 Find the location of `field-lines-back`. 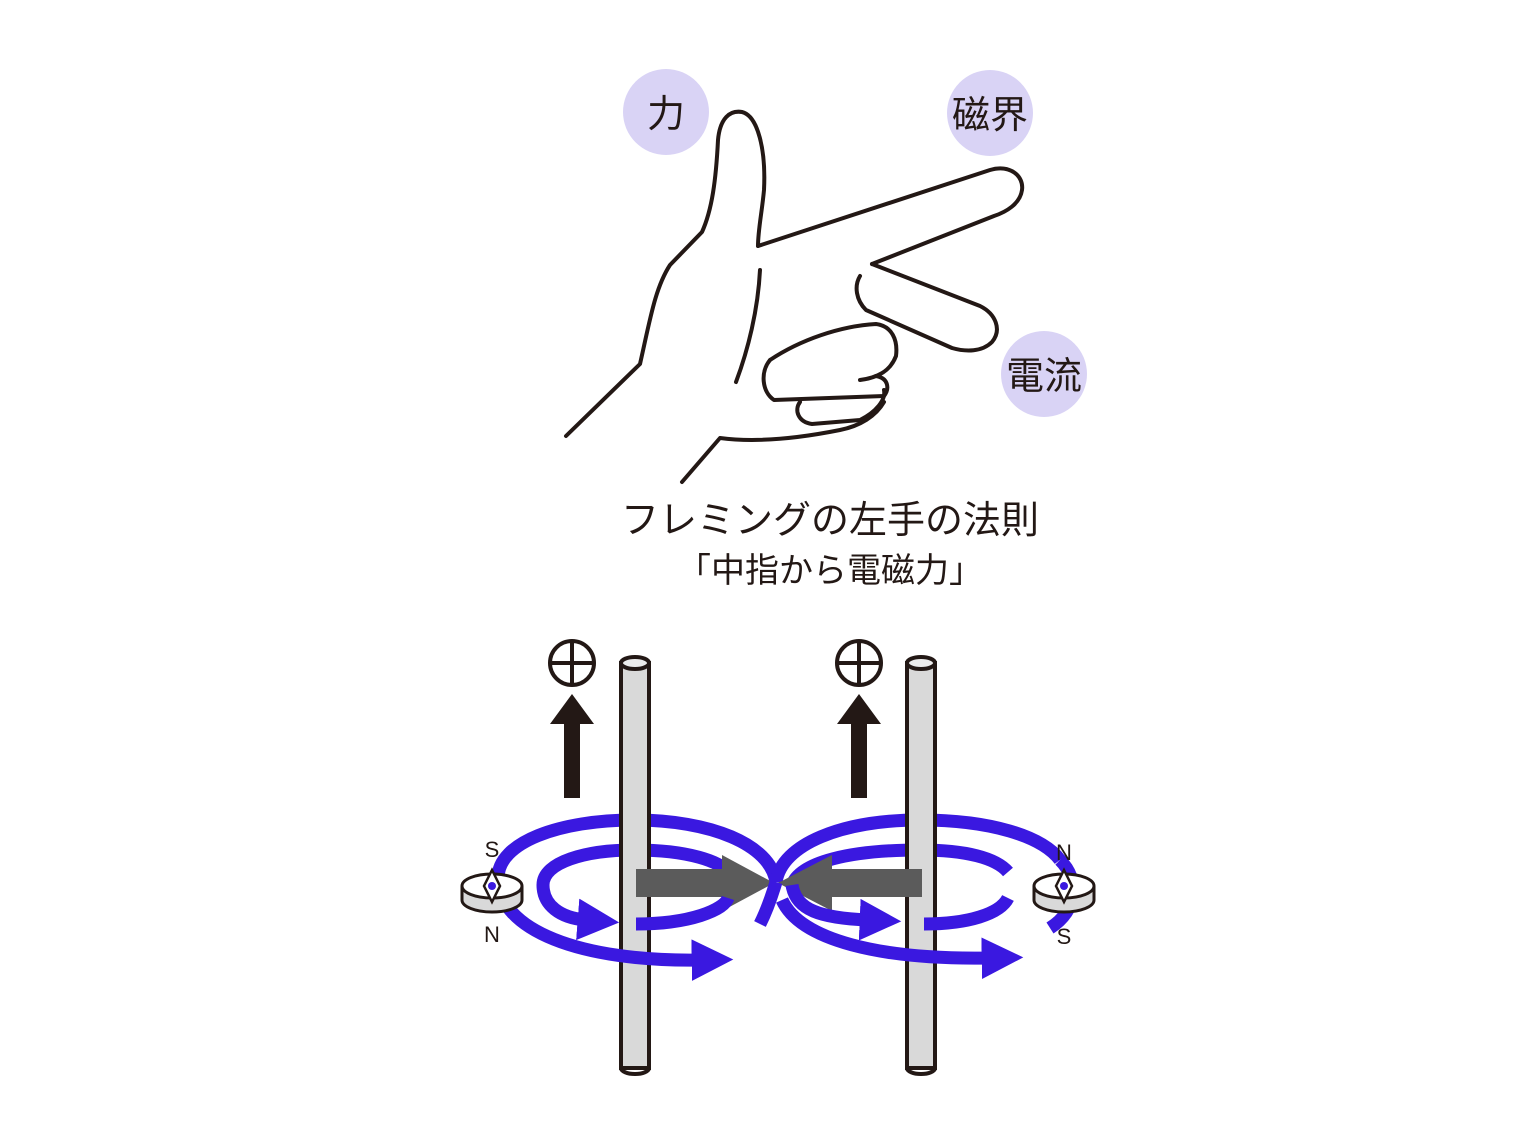

field-lines-back is located at coordinates (778, 850).